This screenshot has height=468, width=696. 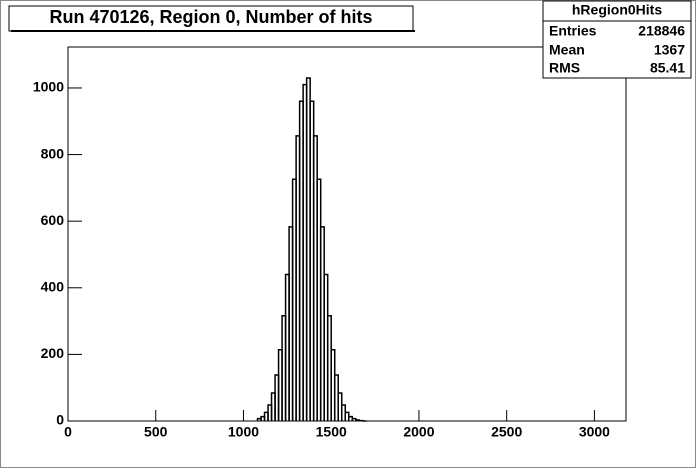 What do you see at coordinates (617, 10) in the screenshot?
I see `stats-title: hRegion0Hits` at bounding box center [617, 10].